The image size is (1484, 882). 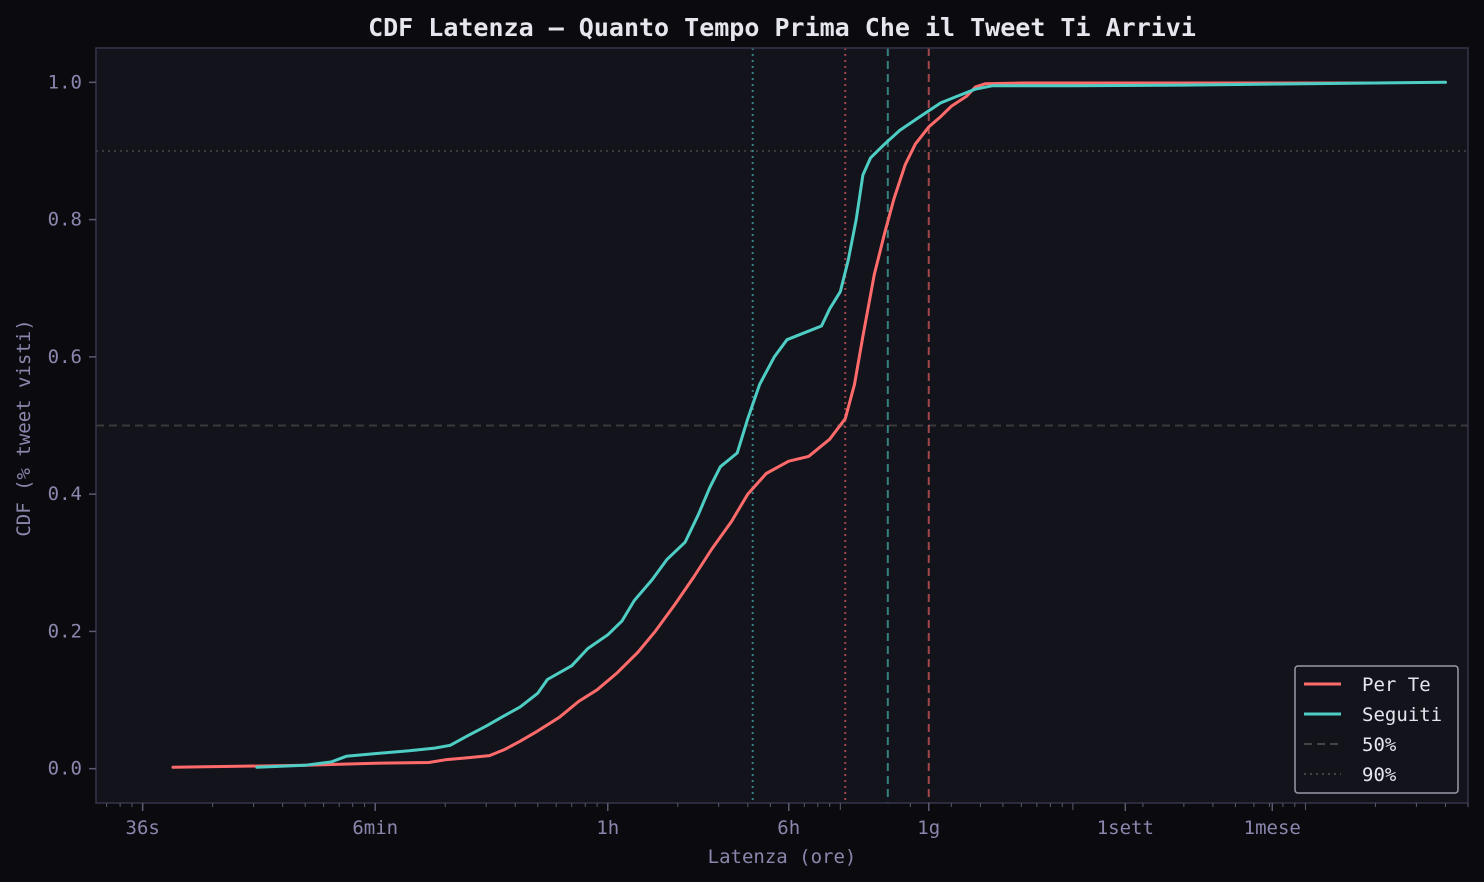 I want to click on x-tick-label: 6min, so click(x=375, y=828).